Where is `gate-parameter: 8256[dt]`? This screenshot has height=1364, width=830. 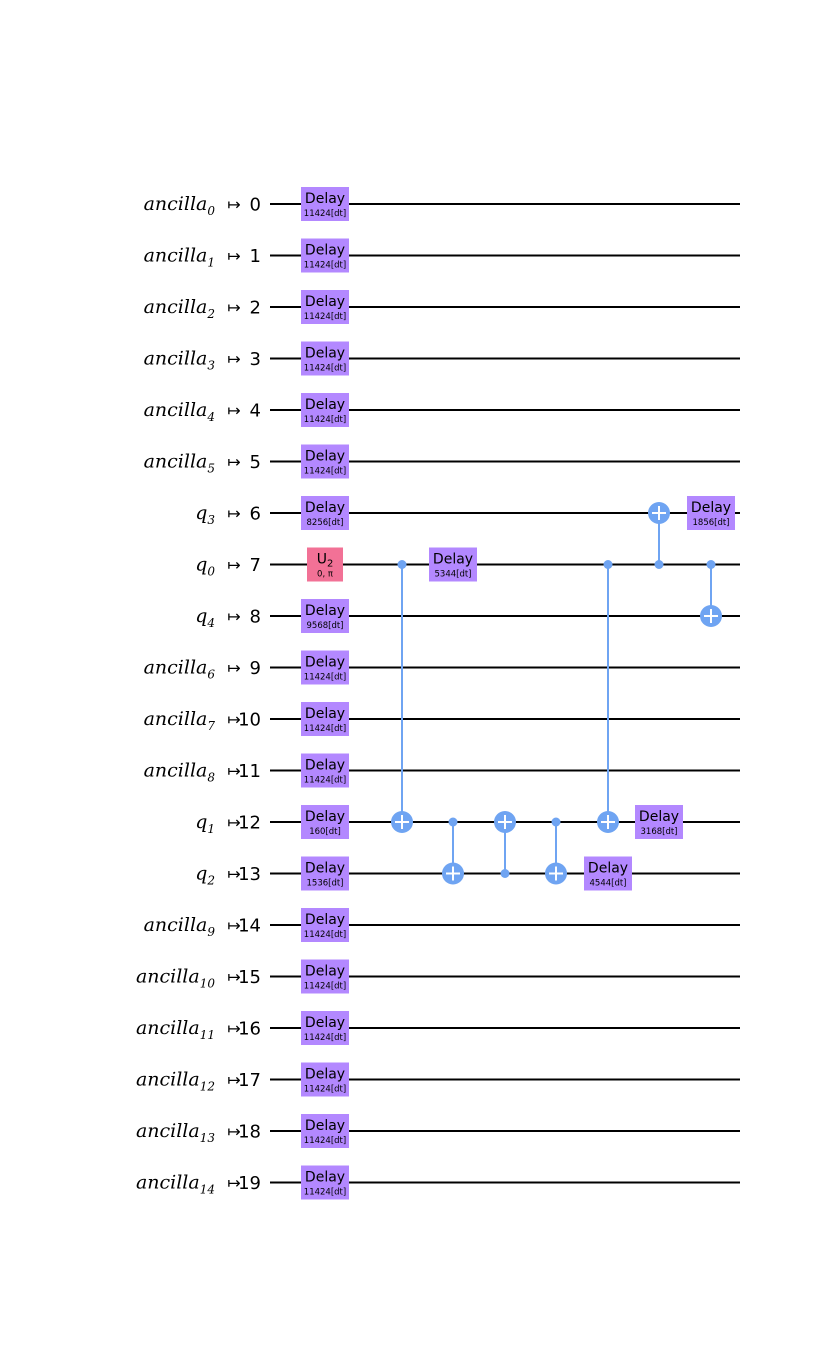 gate-parameter: 8256[dt] is located at coordinates (325, 523).